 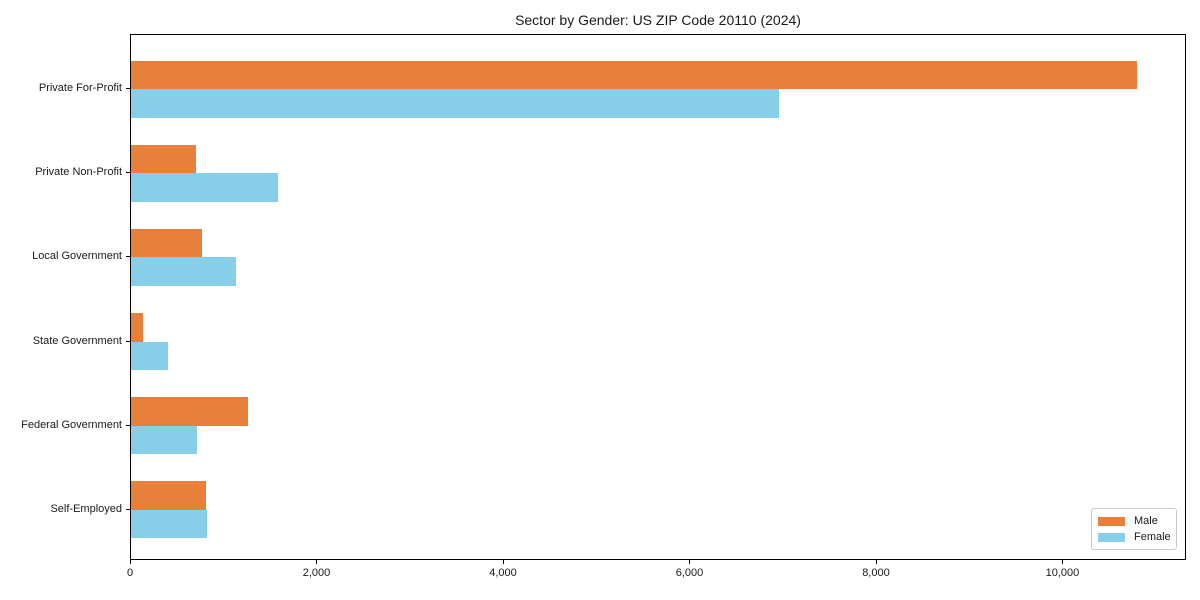 What do you see at coordinates (130, 573) in the screenshot?
I see `x-tick-label-0: 0` at bounding box center [130, 573].